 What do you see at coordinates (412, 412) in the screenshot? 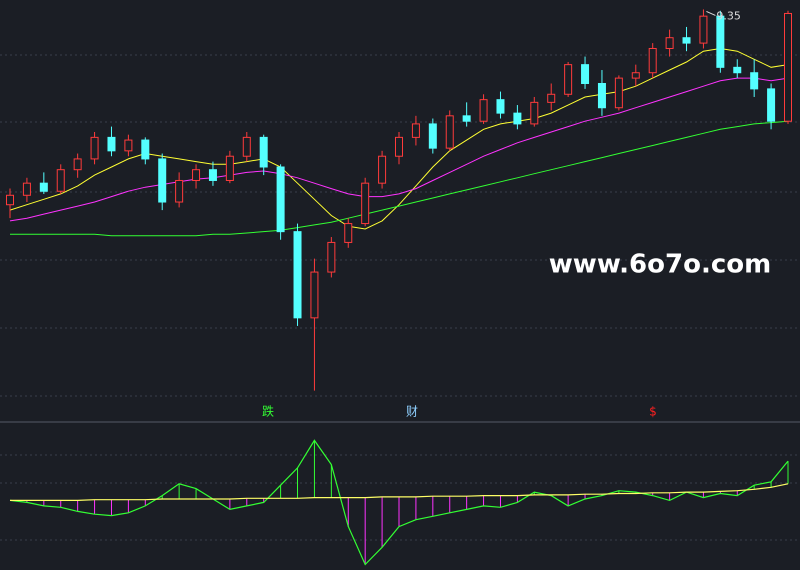
I see `annotation: 财` at bounding box center [412, 412].